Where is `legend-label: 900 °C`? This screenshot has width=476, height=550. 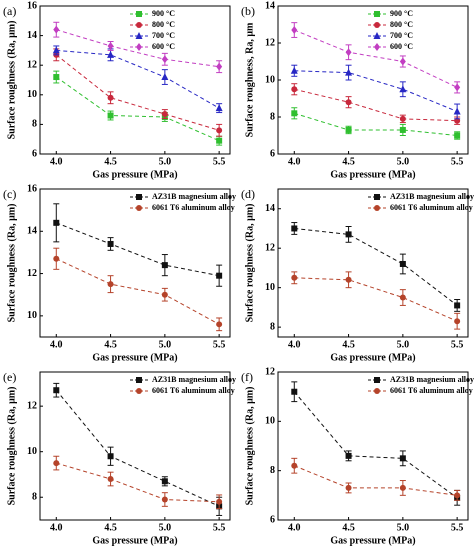
legend-label: 900 °C is located at coordinates (401, 13).